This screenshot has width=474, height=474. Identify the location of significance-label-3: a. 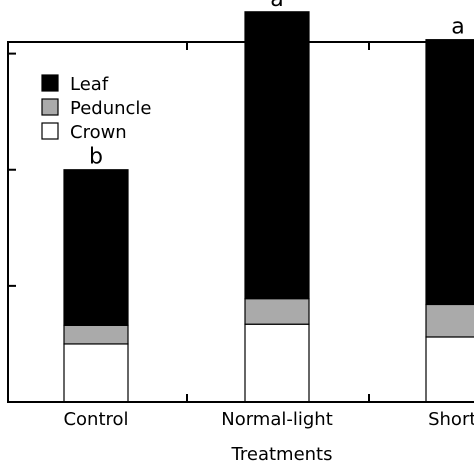
(457, 27).